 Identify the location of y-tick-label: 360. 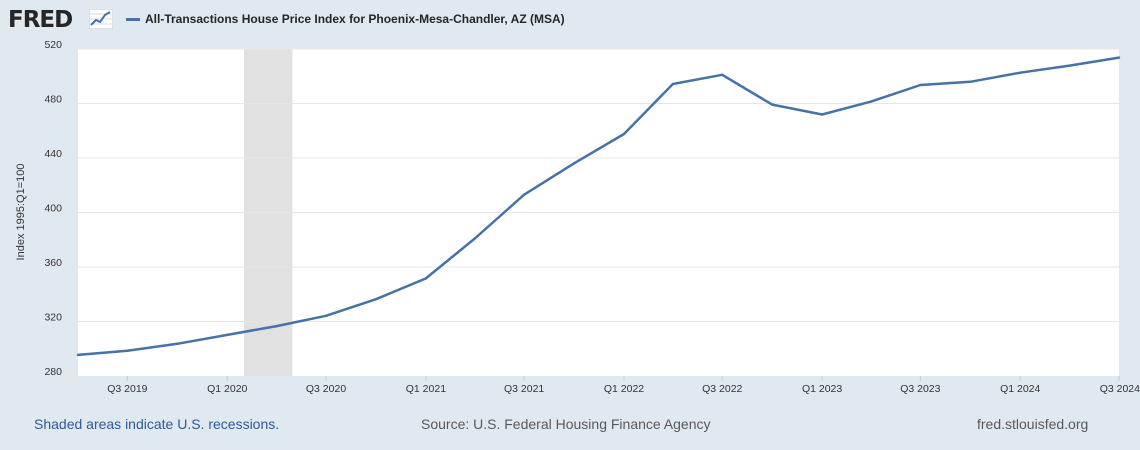
(53, 263).